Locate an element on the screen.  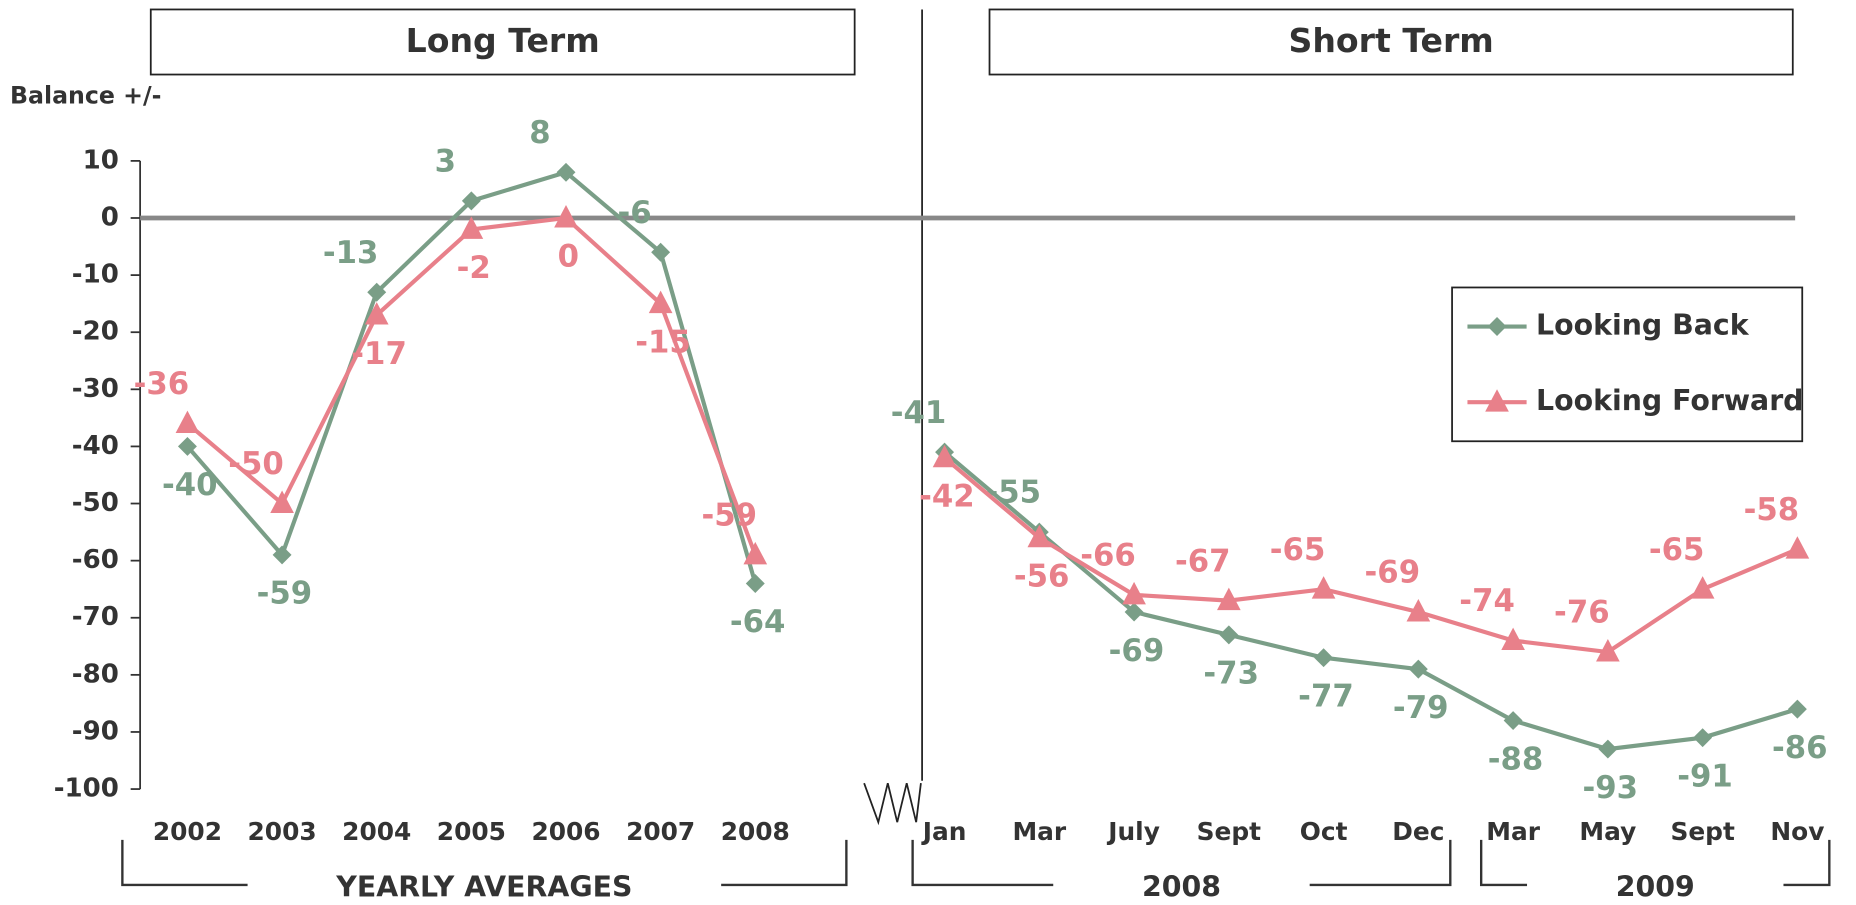
x-tick-label: Mar is located at coordinates (1039, 831).